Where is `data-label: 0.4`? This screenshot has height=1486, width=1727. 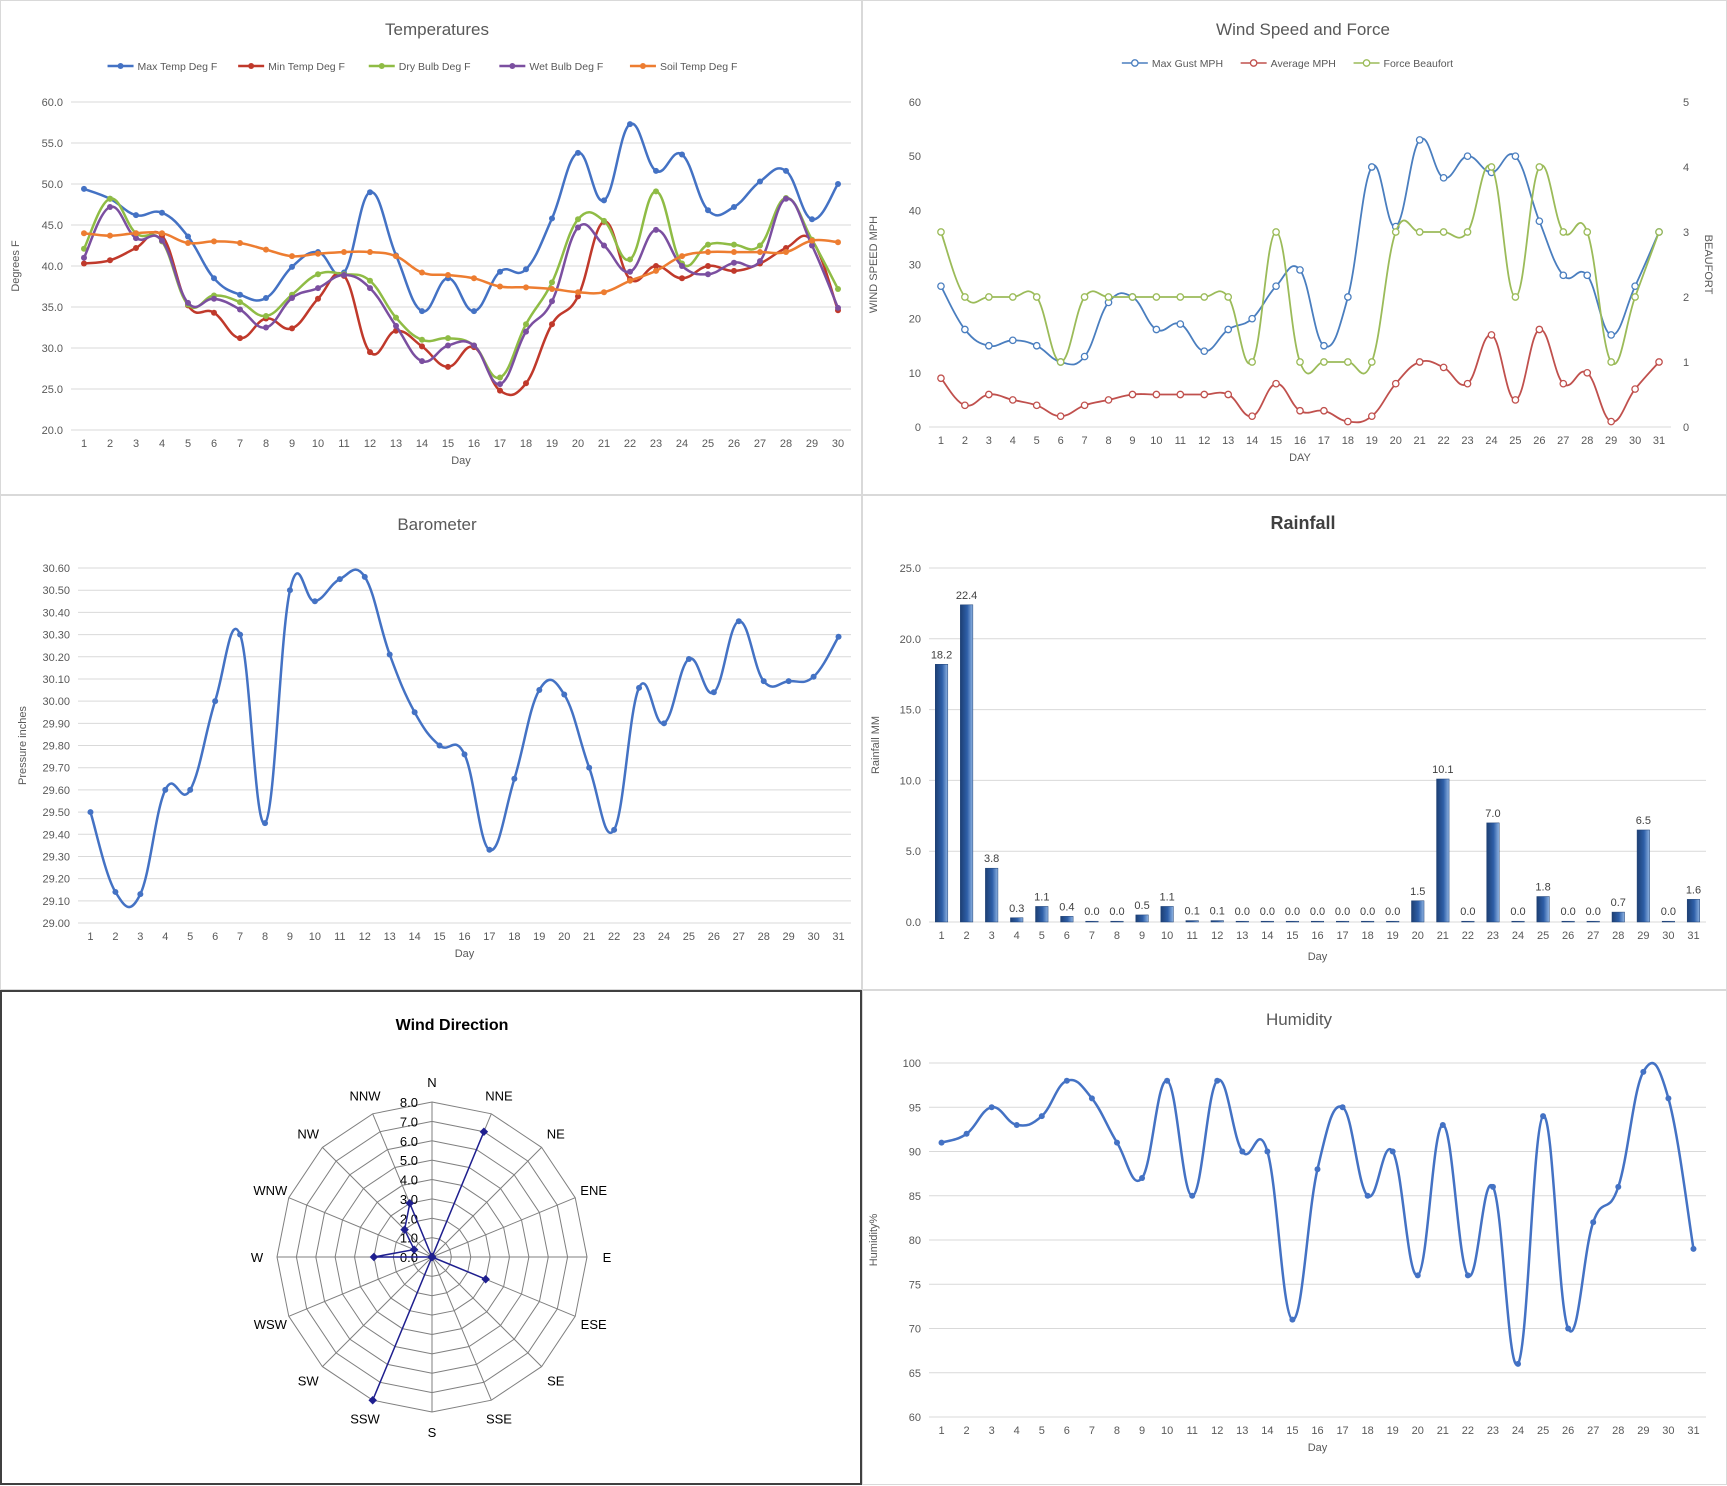
data-label: 0.4 is located at coordinates (1066, 907).